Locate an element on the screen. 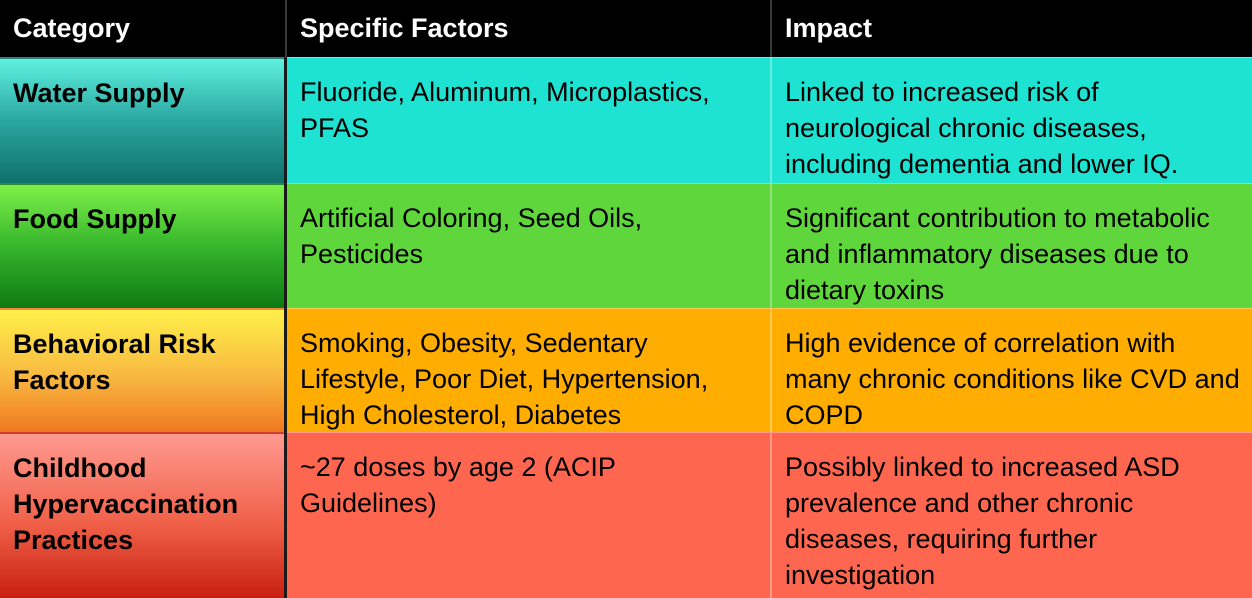 Image resolution: width=1252 pixels, height=598 pixels. header-specific-factors: Specific Factors is located at coordinates (529, 28).